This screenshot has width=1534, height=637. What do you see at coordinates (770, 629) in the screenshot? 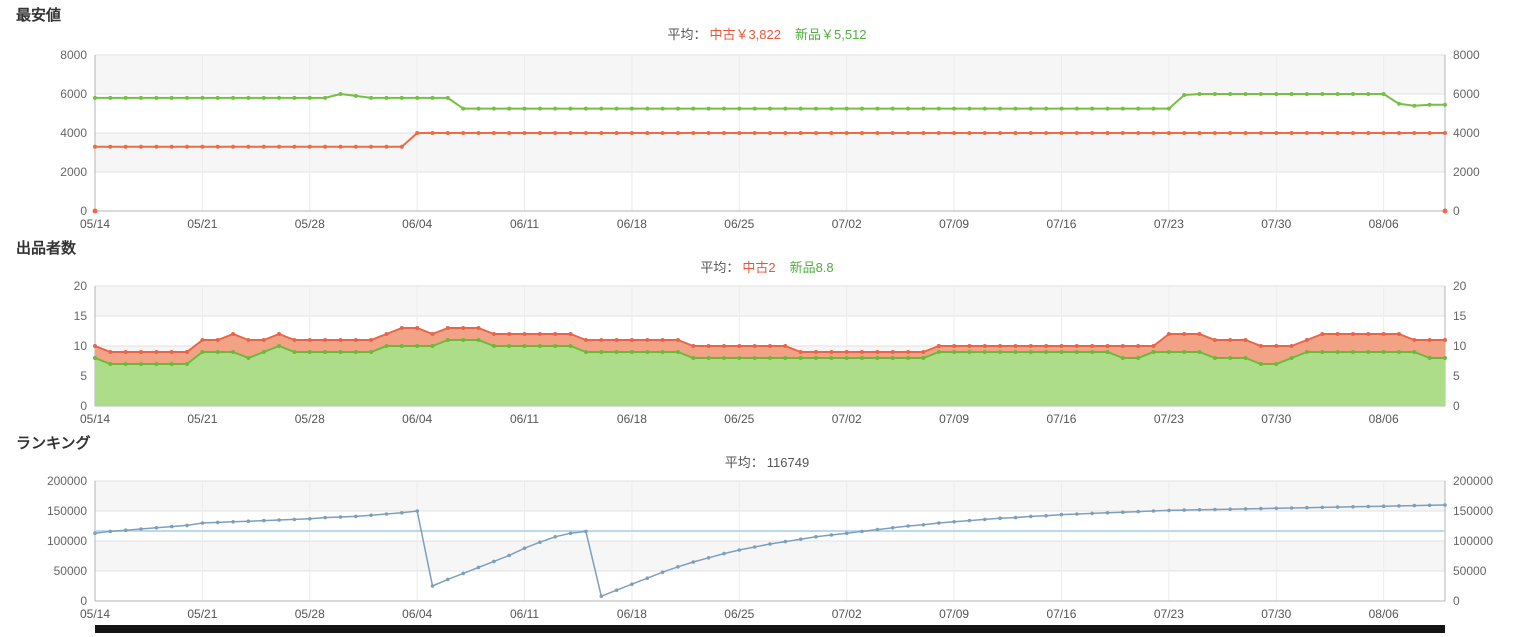
I see `bottom-dark-bar` at bounding box center [770, 629].